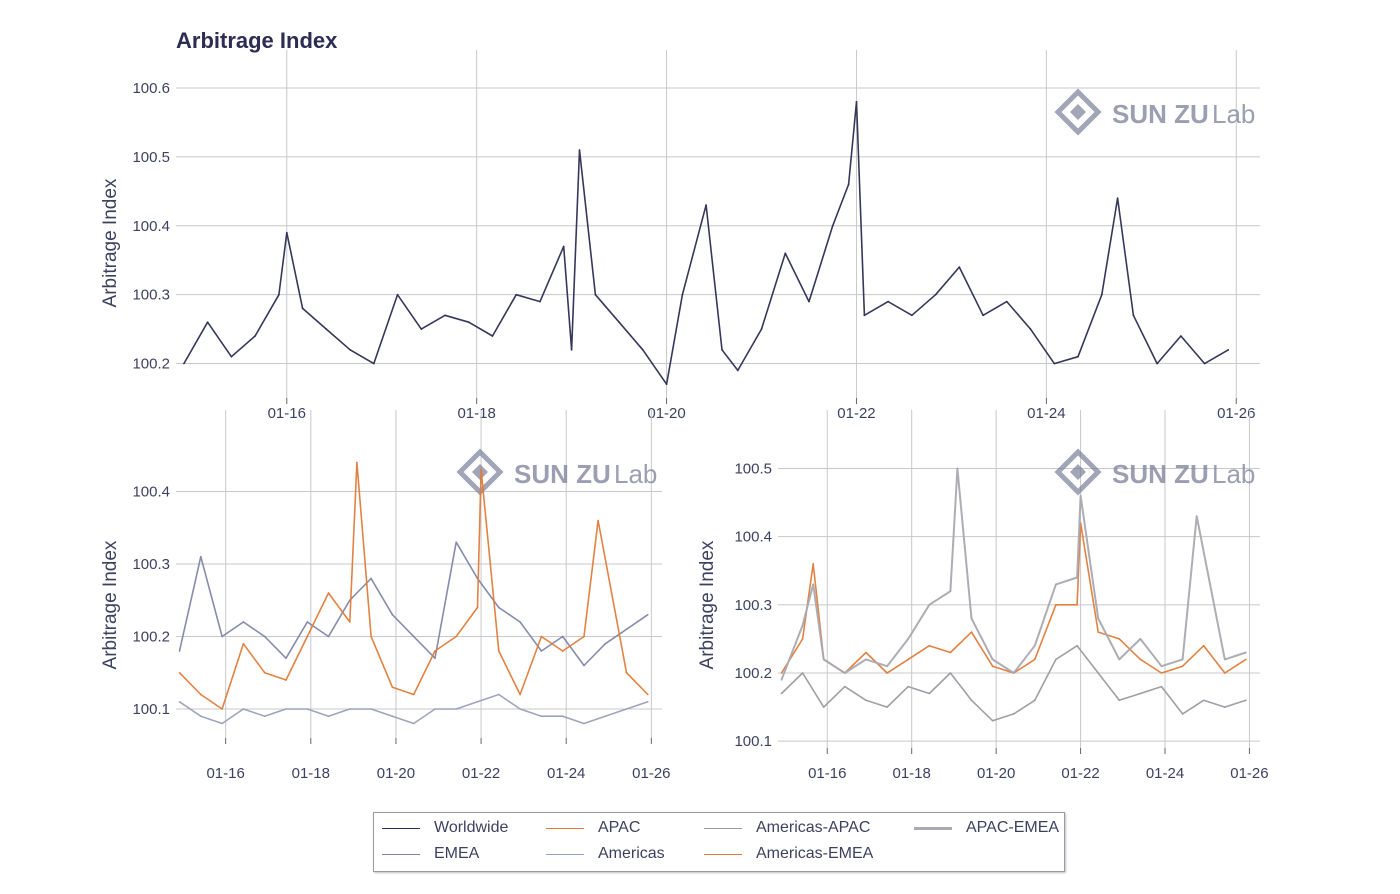  What do you see at coordinates (413, 604) in the screenshot?
I see `series-line-emea` at bounding box center [413, 604].